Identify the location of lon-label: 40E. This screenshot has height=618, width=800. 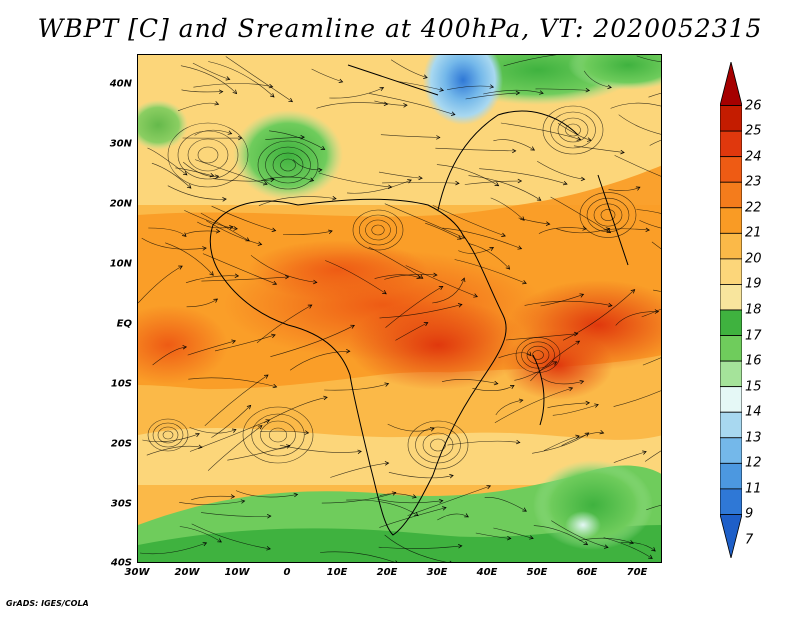
(487, 572).